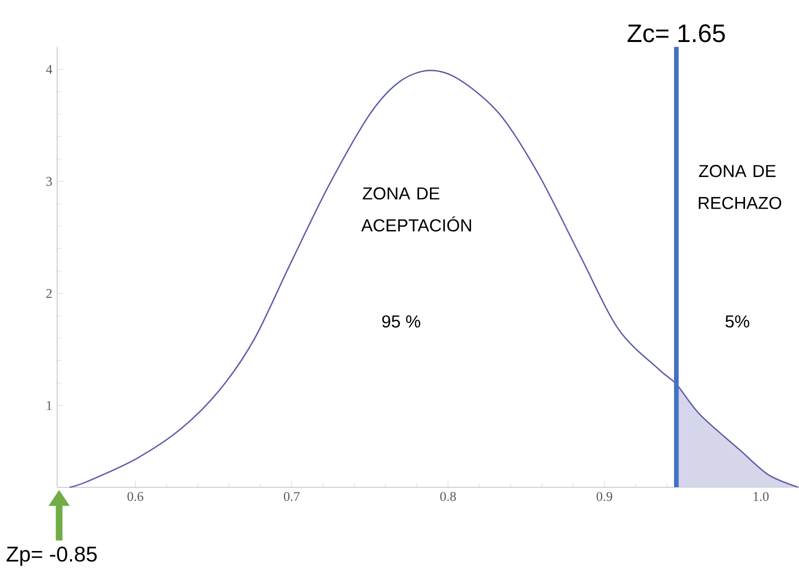  I want to click on annotation: ZONA DE RECHAZO, so click(740, 187).